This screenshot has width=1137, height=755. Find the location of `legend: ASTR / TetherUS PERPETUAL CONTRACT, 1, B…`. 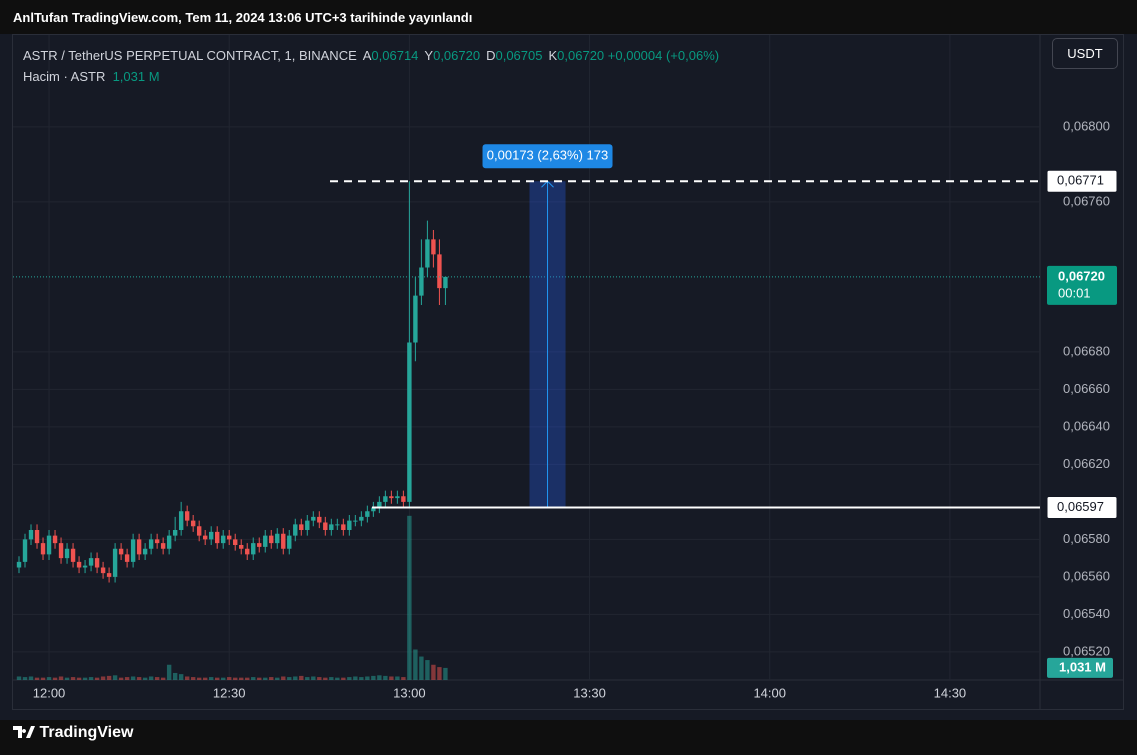

legend: ASTR / TetherUS PERPETUAL CONTRACT, 1, B… is located at coordinates (371, 66).